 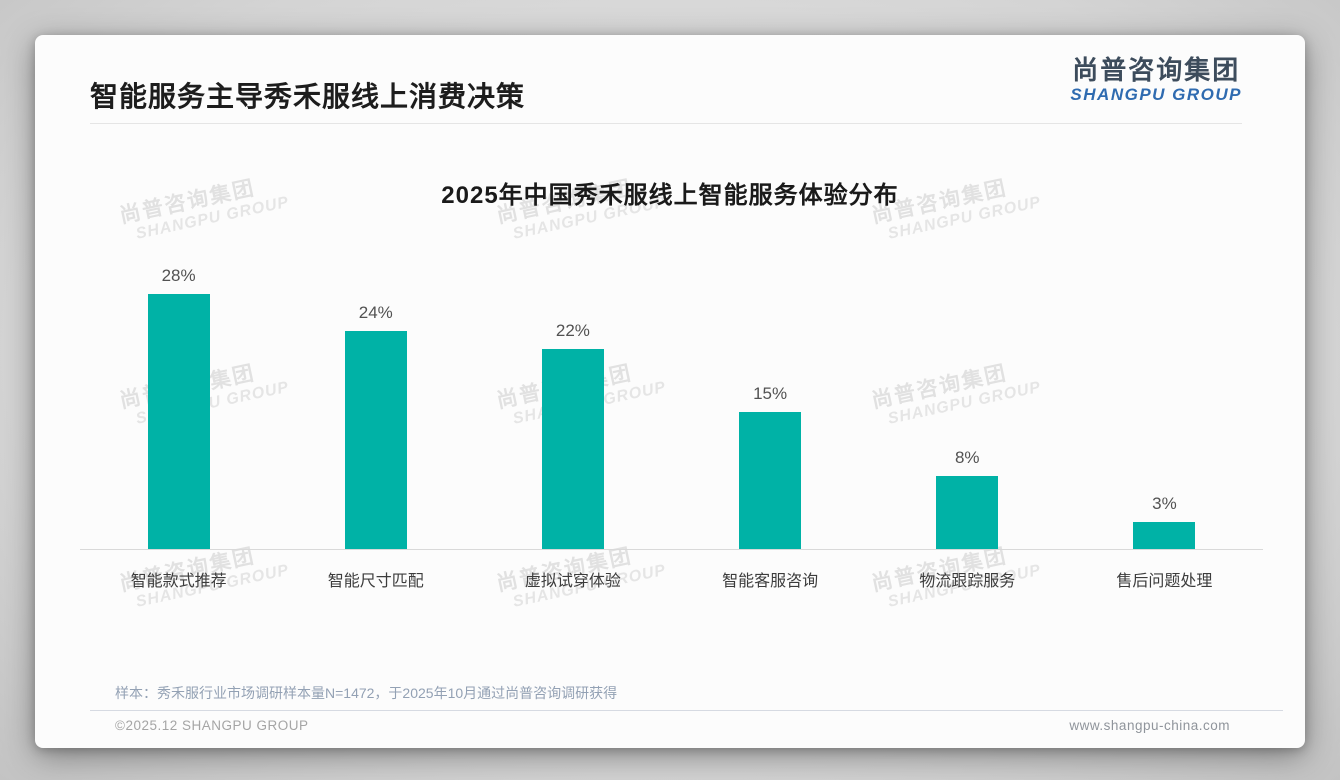 What do you see at coordinates (572, 581) in the screenshot?
I see `x-axis-label: 虚拟试穿体验` at bounding box center [572, 581].